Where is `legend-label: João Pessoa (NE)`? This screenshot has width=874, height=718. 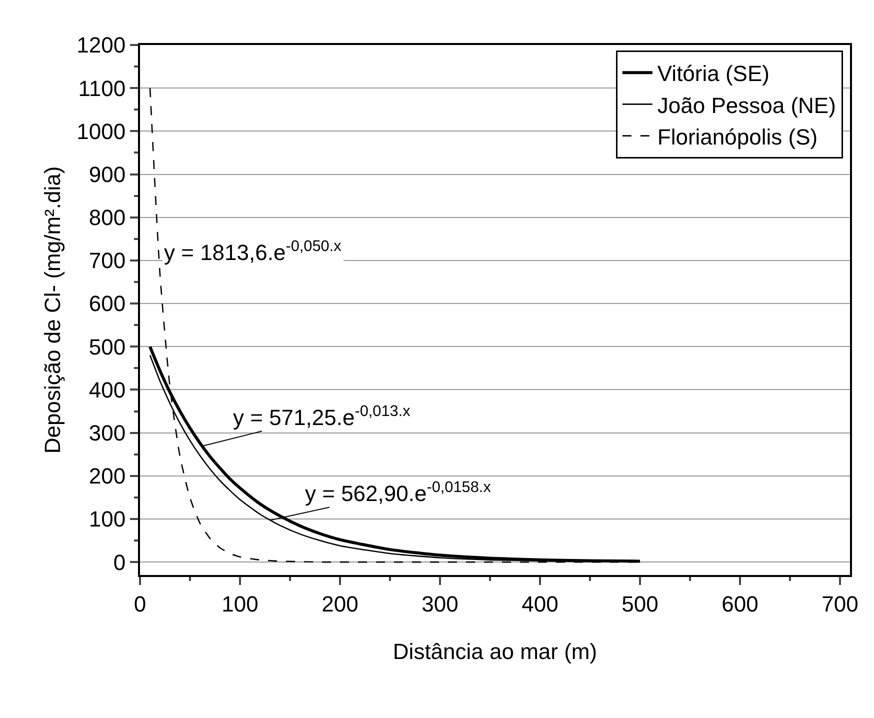 legend-label: João Pessoa (NE) is located at coordinates (746, 105).